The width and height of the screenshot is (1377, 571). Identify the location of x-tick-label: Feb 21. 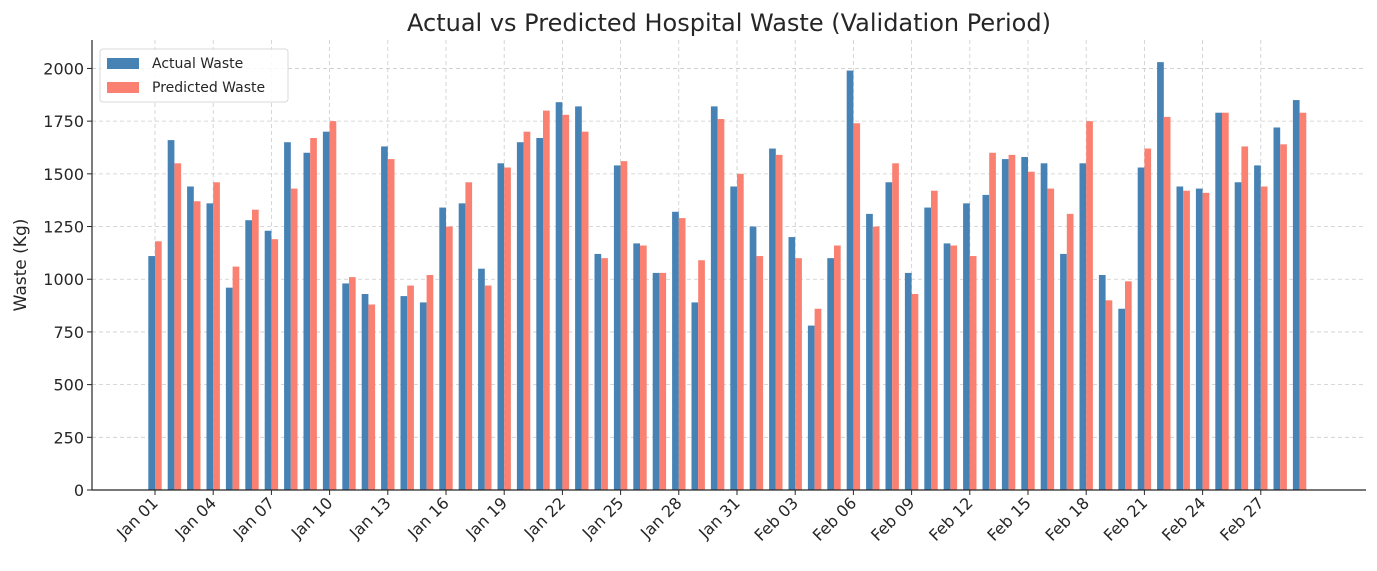
(1125, 518).